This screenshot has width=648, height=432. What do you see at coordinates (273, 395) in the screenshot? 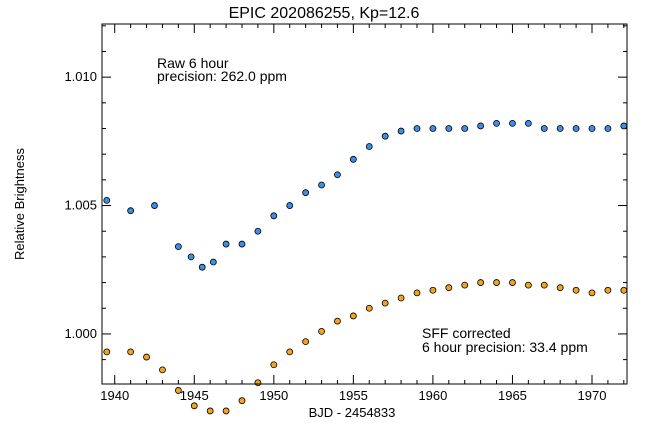
I see `x-tick-label: 1950` at bounding box center [273, 395].